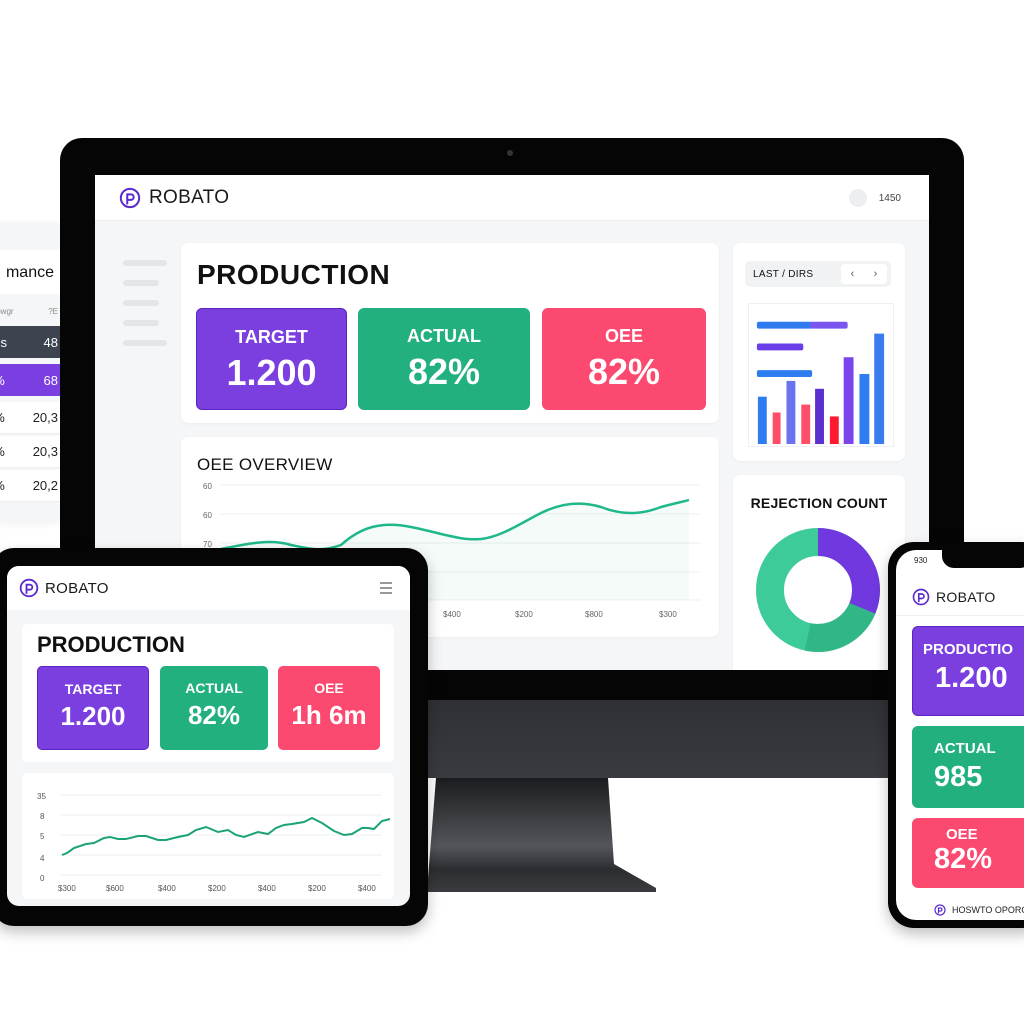 The height and width of the screenshot is (1024, 1024). What do you see at coordinates (42, 836) in the screenshot?
I see `y-tick: 5` at bounding box center [42, 836].